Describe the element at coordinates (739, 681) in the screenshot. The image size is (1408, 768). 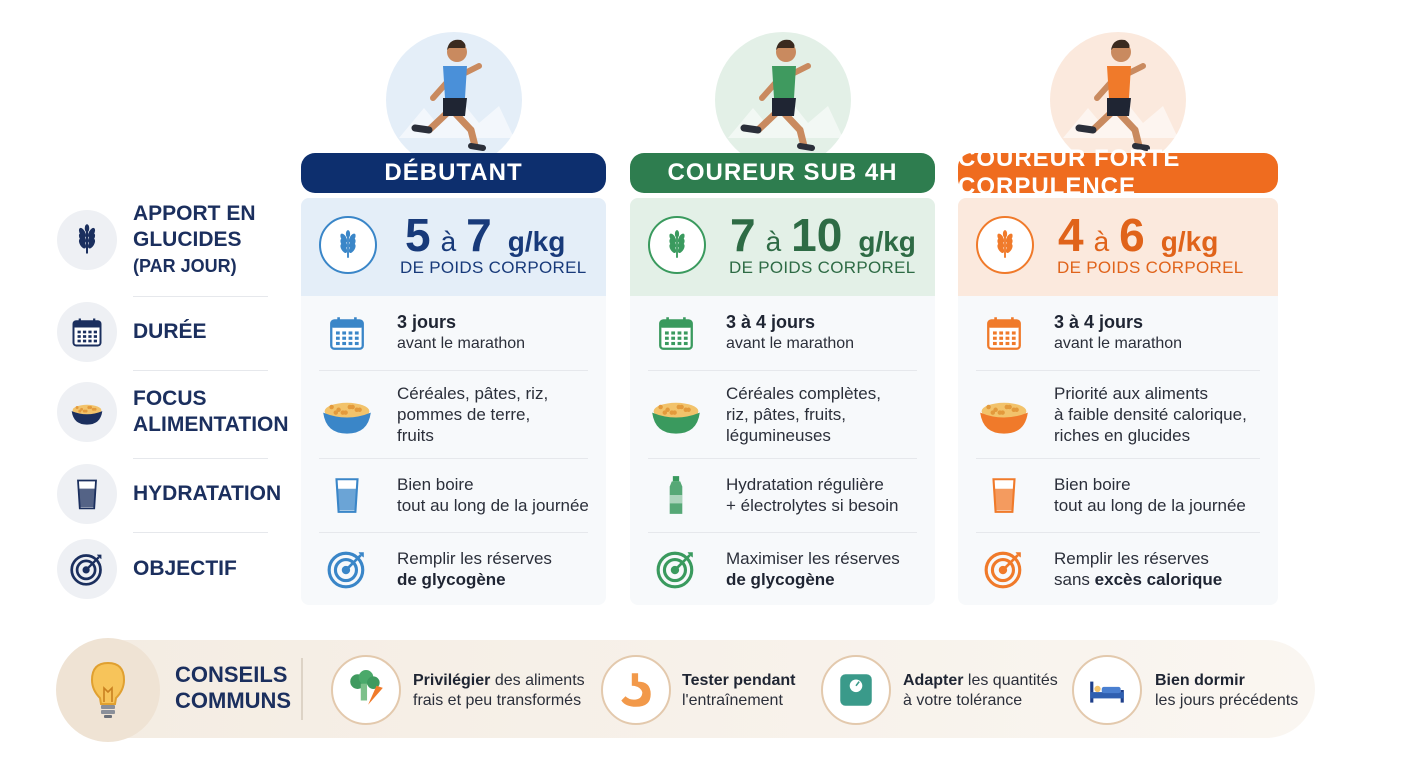
I see `tip-line-1: Tester pendant` at that location.